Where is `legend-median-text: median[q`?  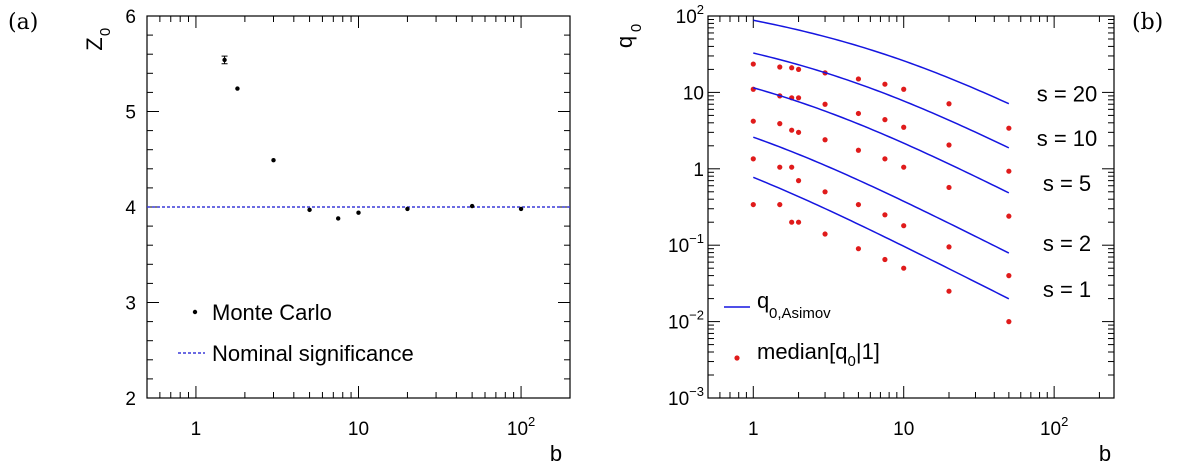 legend-median-text: median[q is located at coordinates (802, 351).